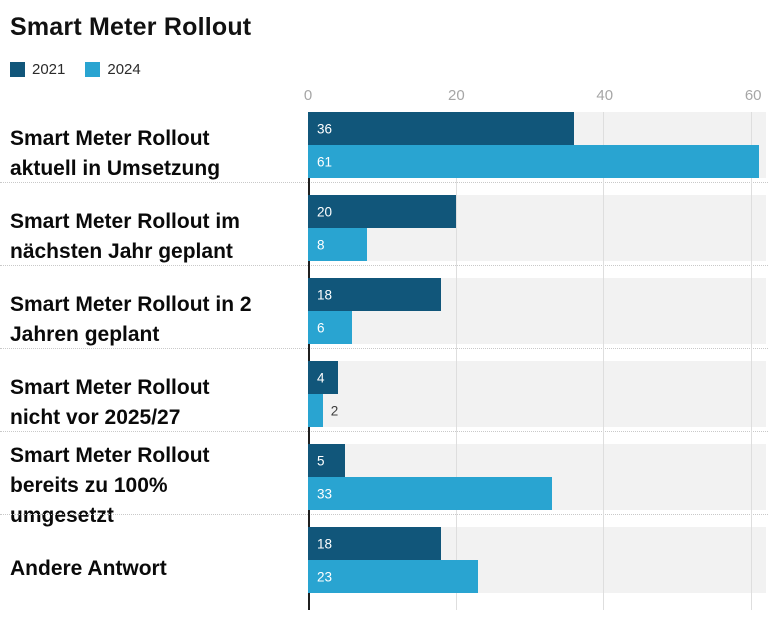 This screenshot has height=634, width=768. I want to click on bar-value-label: 8, so click(321, 244).